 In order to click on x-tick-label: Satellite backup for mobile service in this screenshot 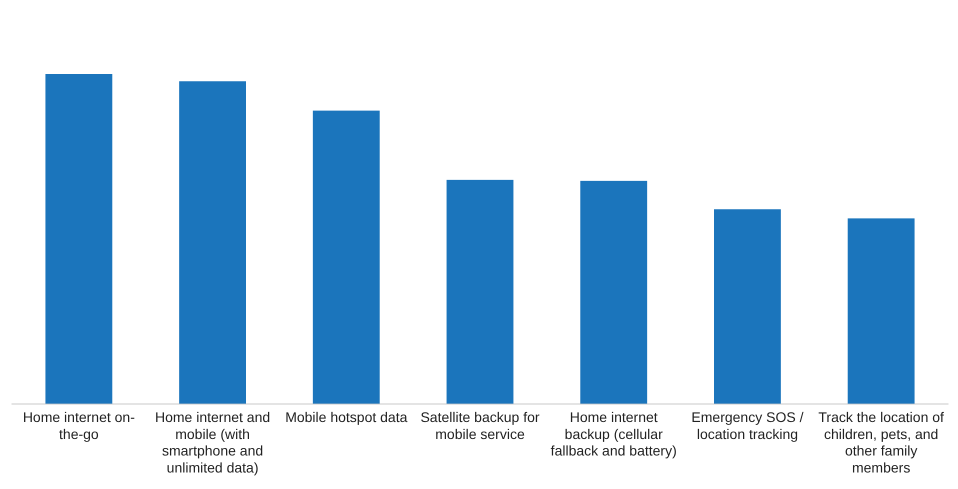, I will do `click(480, 425)`.